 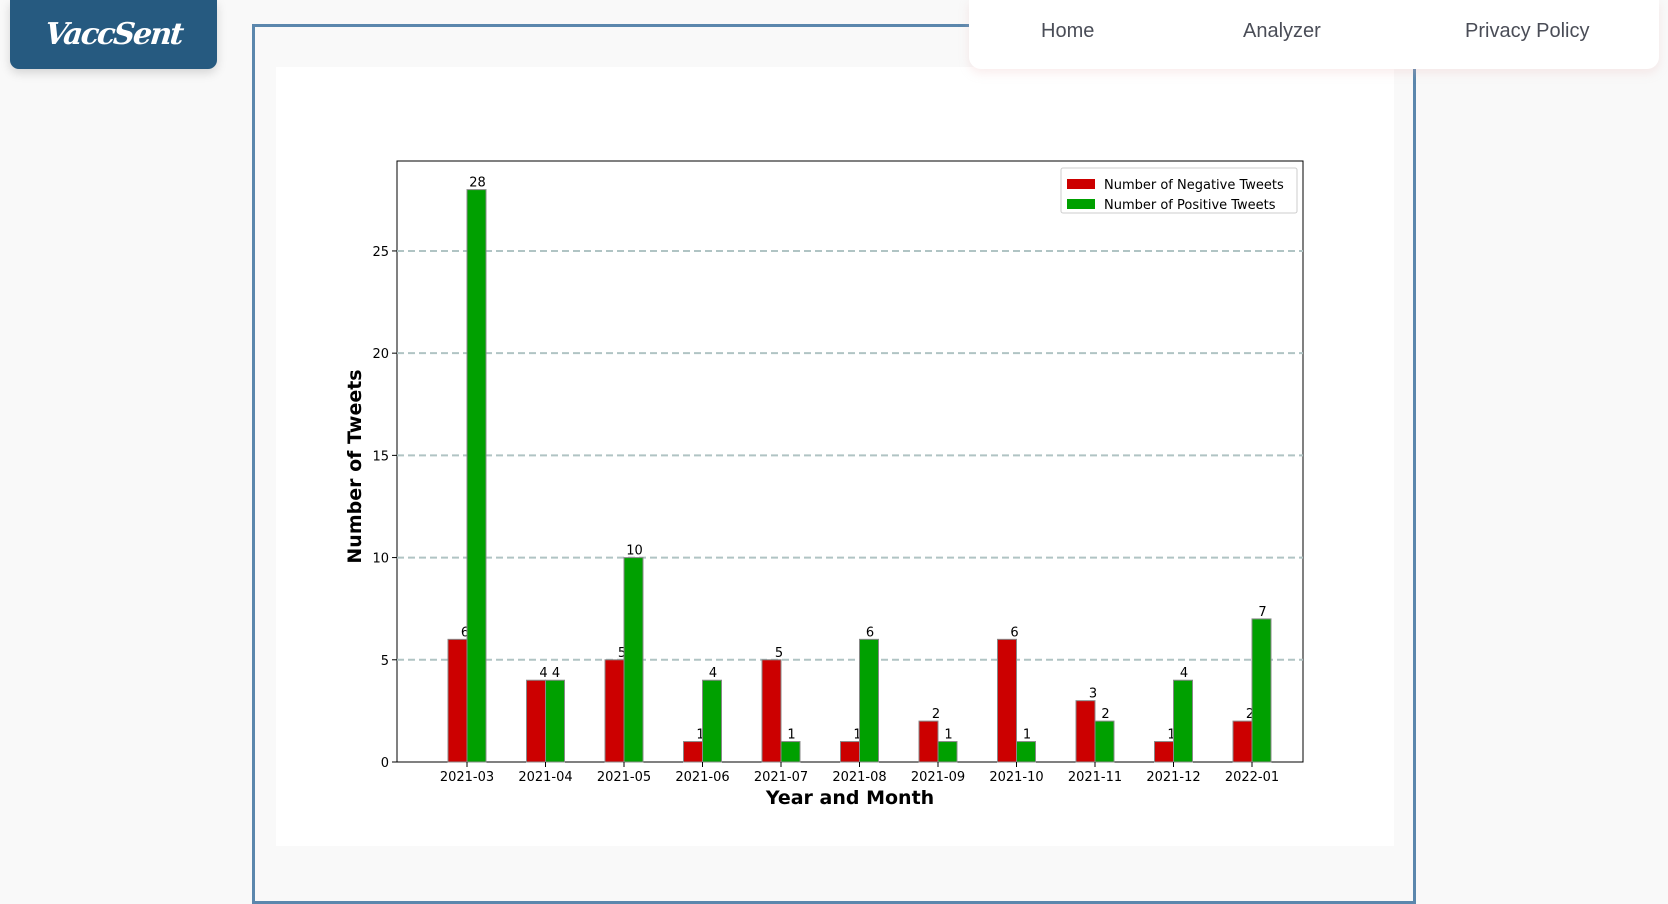 I want to click on x-tick-label: 2021-03, so click(x=467, y=777).